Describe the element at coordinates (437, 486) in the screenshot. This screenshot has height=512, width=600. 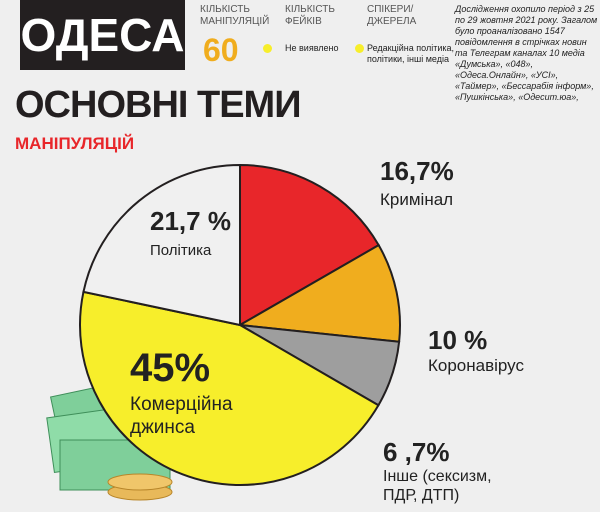
I see `category-label: Інше (сексизм, ПДР, ДТП)` at that location.